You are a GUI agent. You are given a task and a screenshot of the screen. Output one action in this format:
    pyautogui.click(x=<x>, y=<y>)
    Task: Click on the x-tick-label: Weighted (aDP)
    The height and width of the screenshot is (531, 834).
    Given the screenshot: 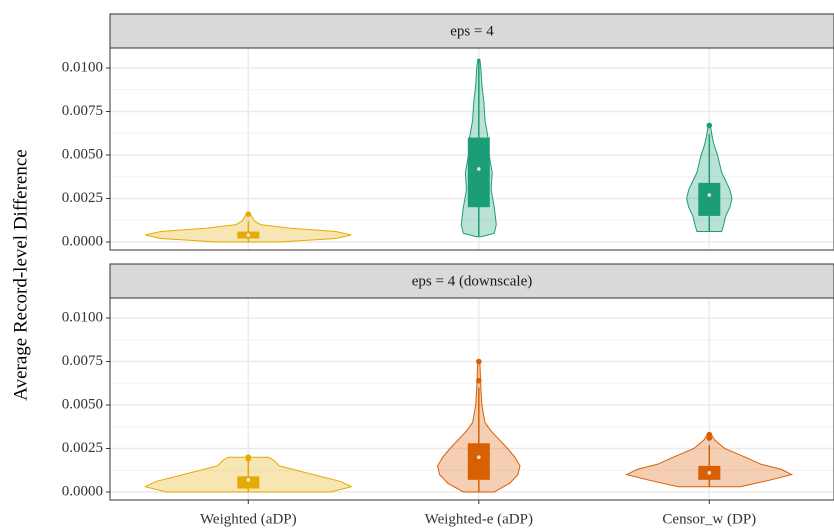 What is the action you would take?
    pyautogui.click(x=248, y=519)
    